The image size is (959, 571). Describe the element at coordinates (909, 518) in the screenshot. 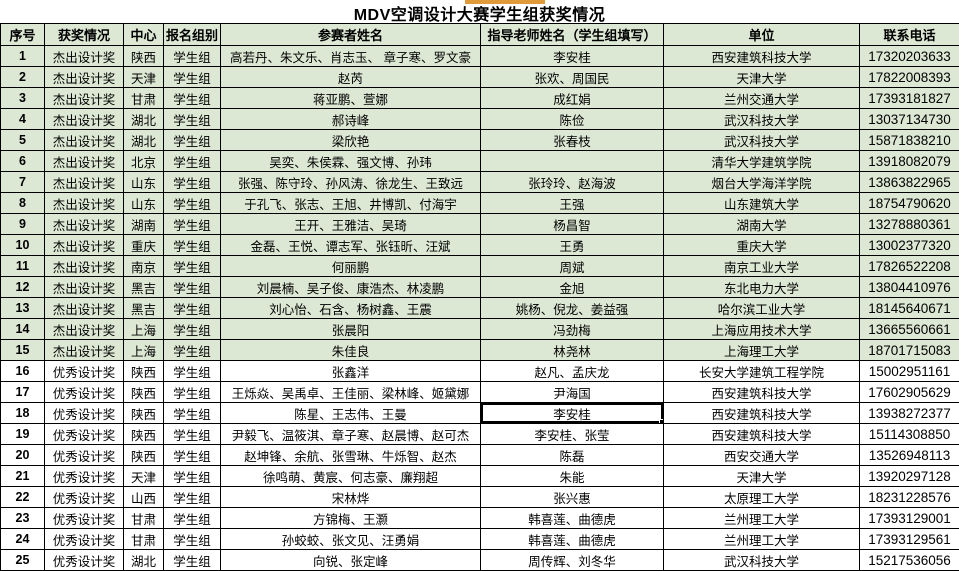

I see `cell-phone: 17393129001` at that location.